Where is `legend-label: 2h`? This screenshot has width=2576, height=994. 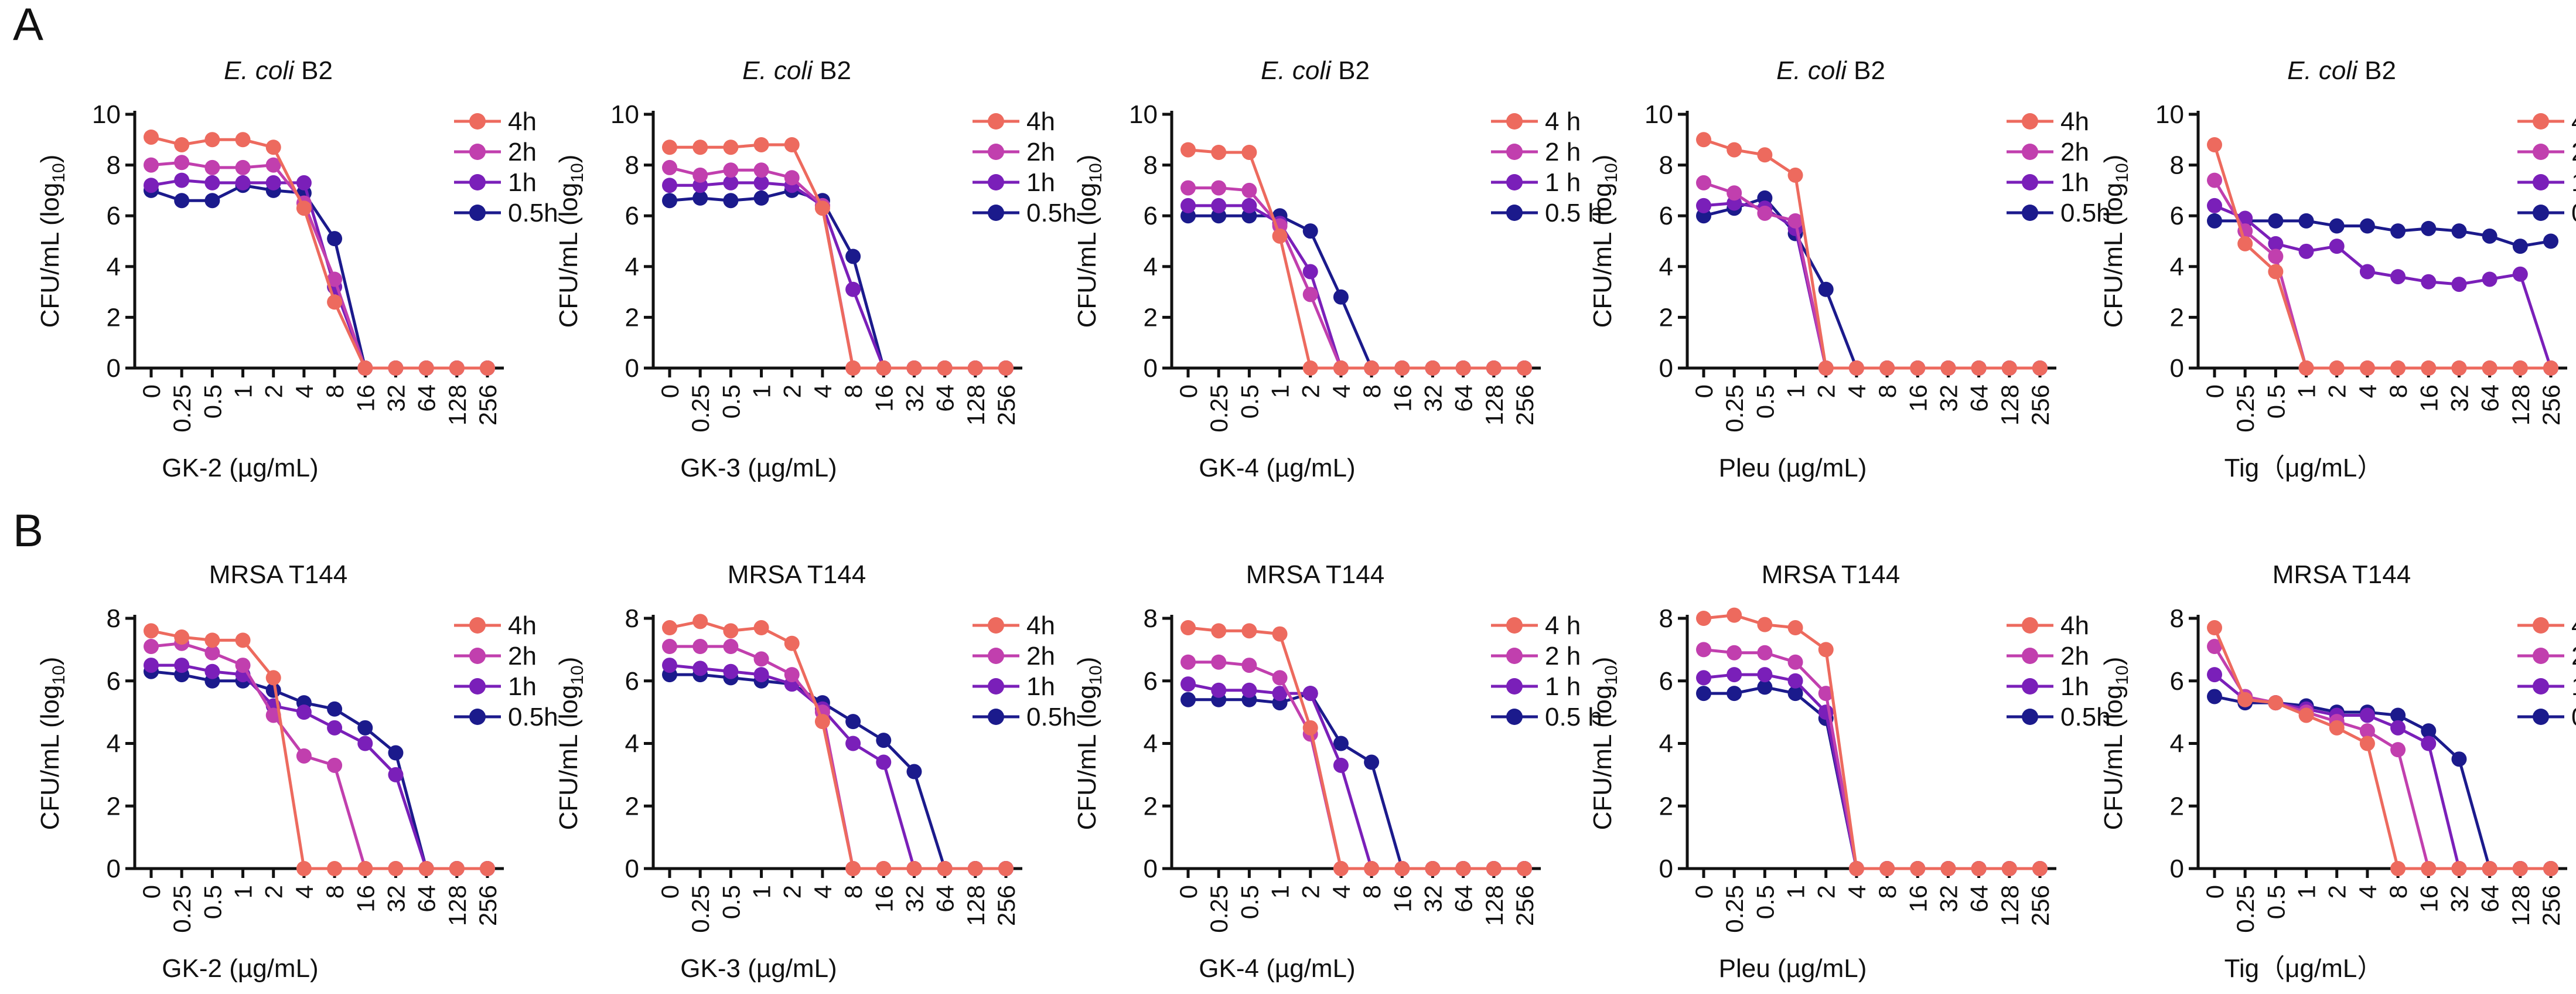 legend-label: 2h is located at coordinates (2574, 152).